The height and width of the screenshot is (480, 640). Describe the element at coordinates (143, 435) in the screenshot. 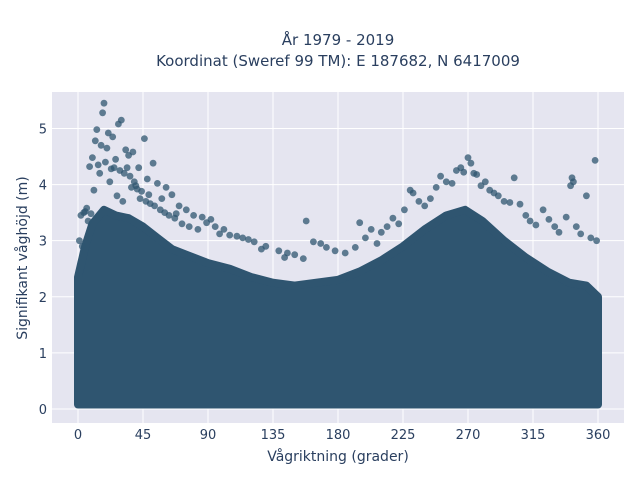

I see `x-tick-label: 45` at that location.